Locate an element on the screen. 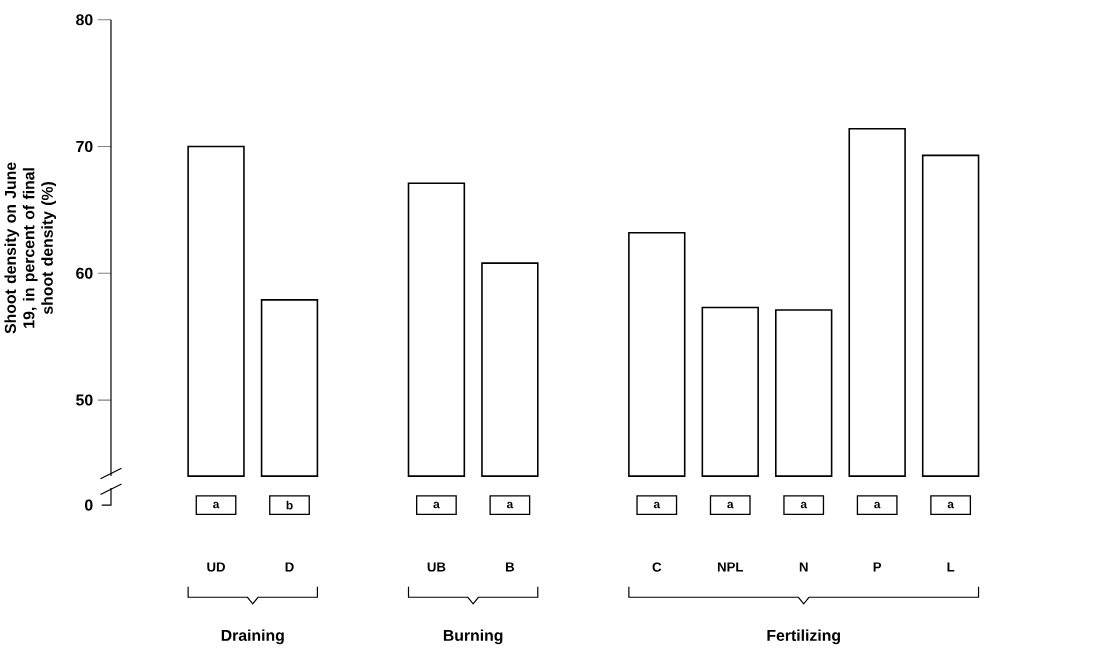 The height and width of the screenshot is (663, 1107). x-tick-label: N is located at coordinates (803, 567).